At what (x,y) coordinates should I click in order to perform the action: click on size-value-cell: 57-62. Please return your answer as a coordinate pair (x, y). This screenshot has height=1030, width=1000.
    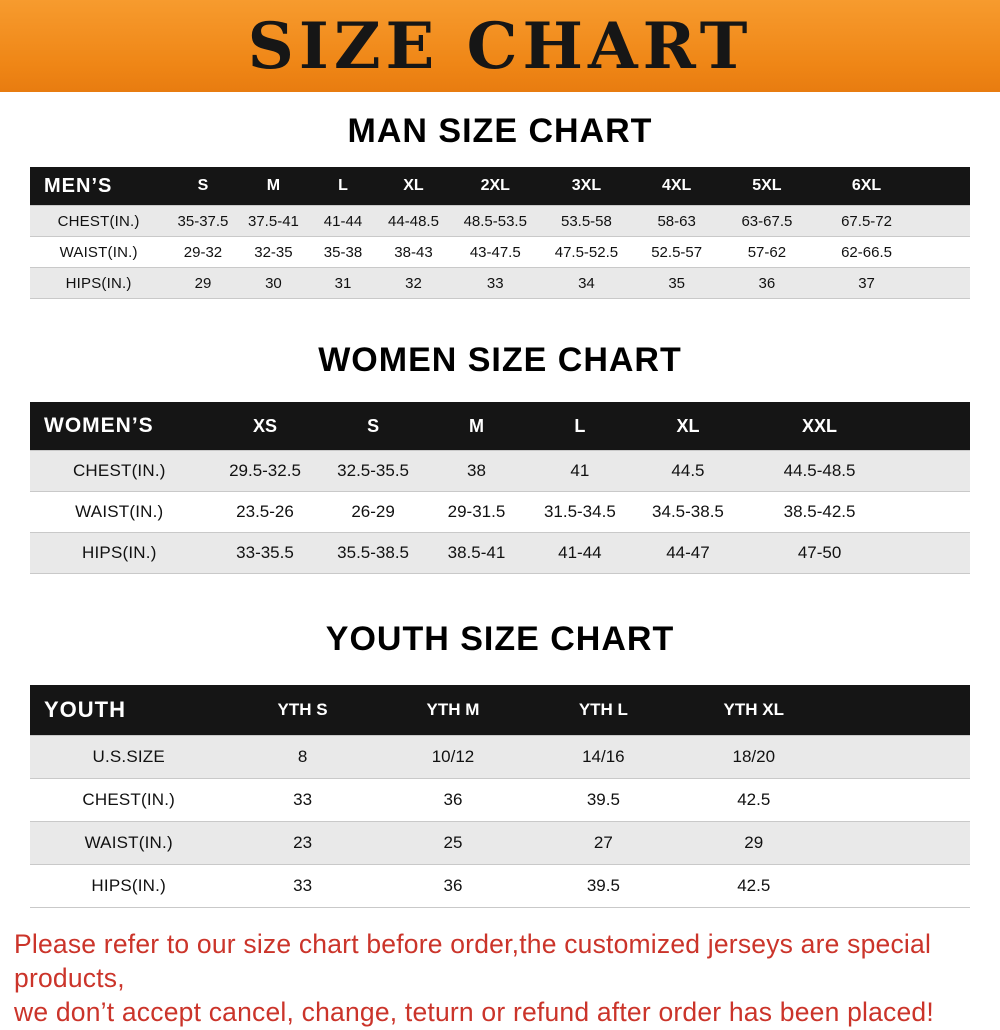
    Looking at the image, I should click on (767, 252).